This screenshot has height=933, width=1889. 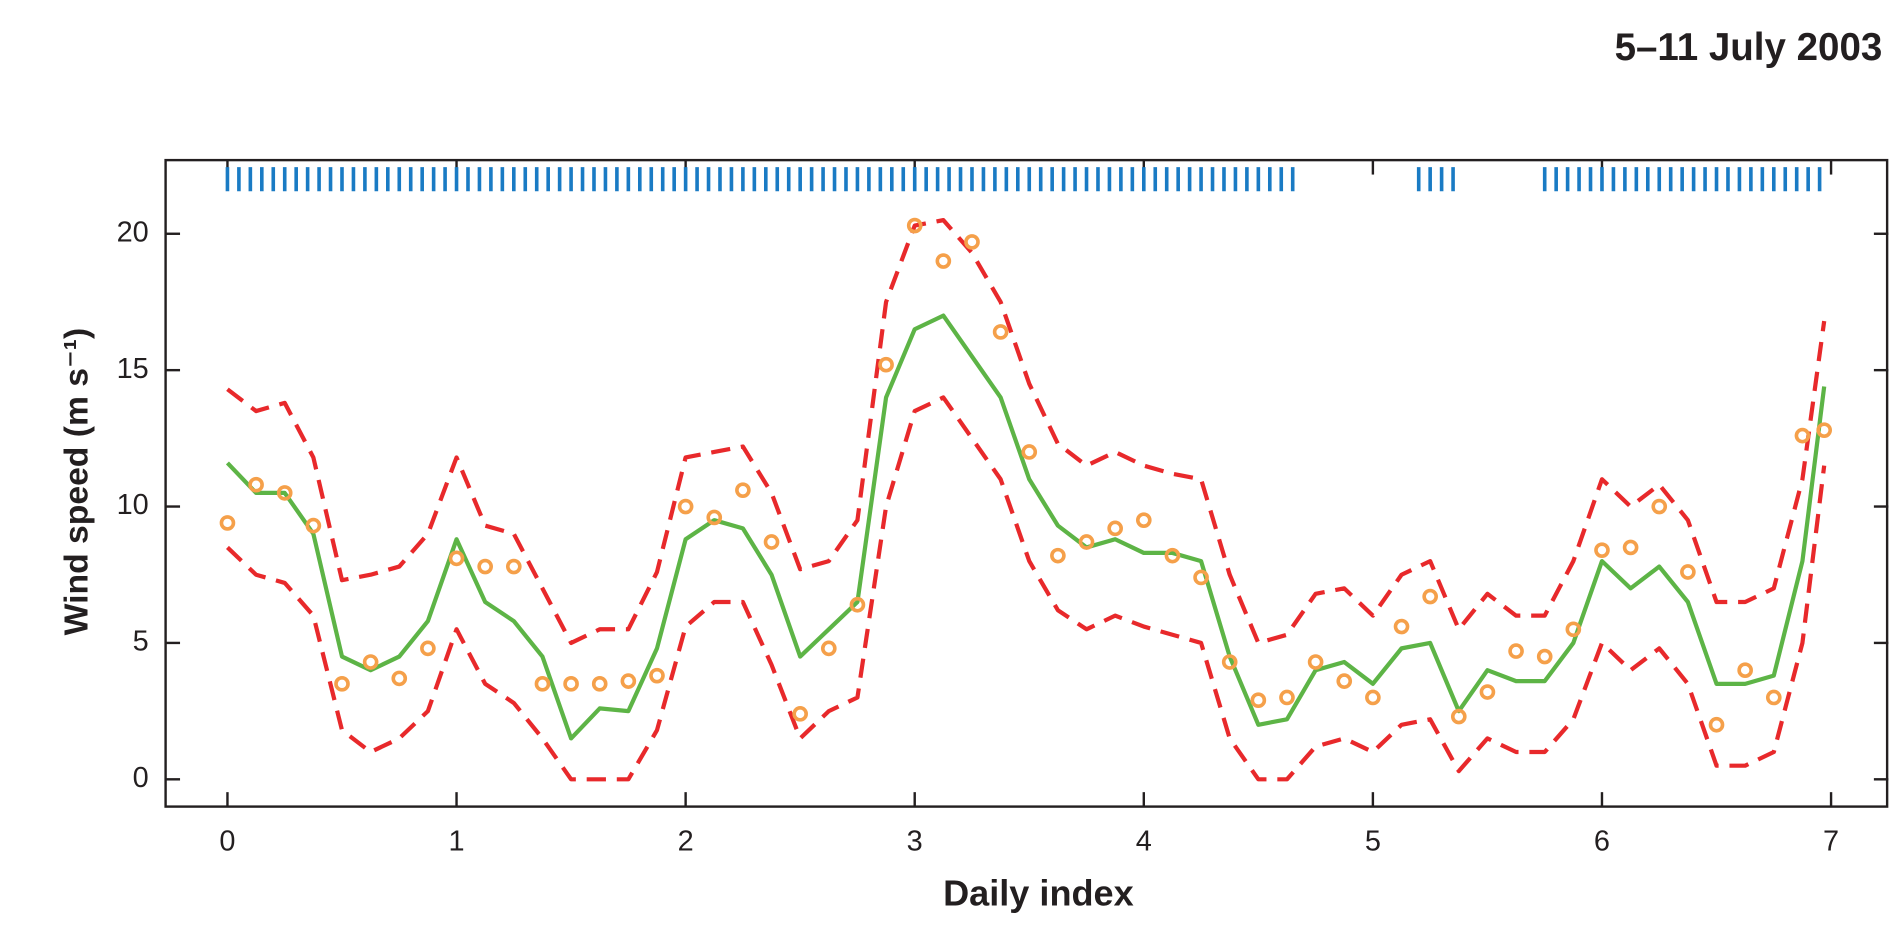 What do you see at coordinates (133, 505) in the screenshot?
I see `y-tick-label: 10` at bounding box center [133, 505].